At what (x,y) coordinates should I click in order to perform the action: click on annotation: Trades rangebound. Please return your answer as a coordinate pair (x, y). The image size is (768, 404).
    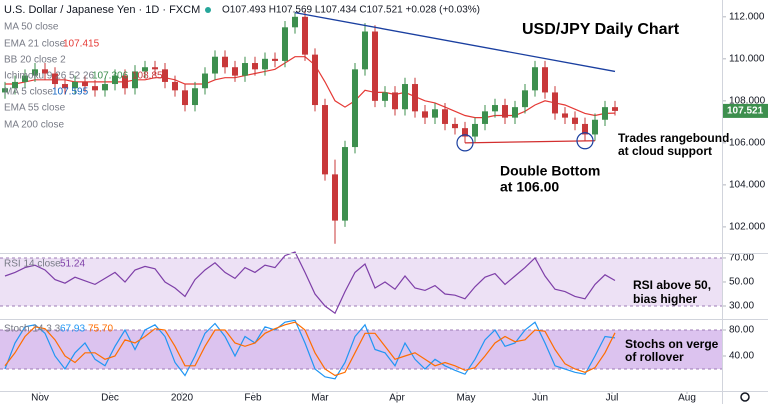
    Looking at the image, I should click on (673, 138).